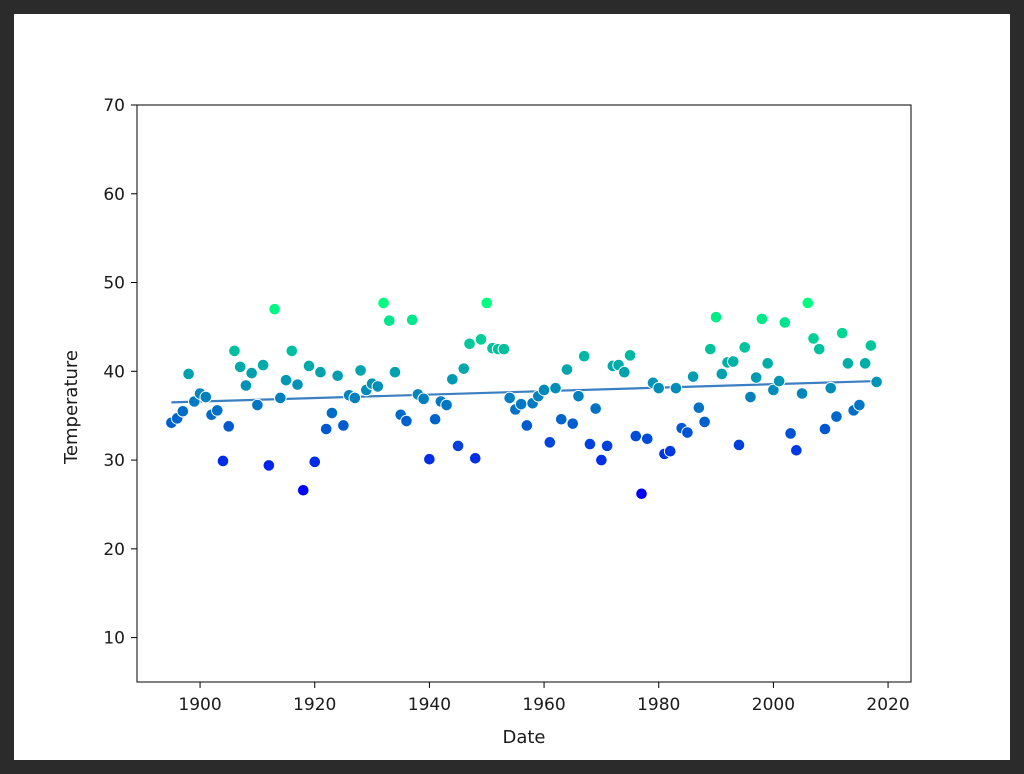 This screenshot has height=774, width=1024. Describe the element at coordinates (114, 106) in the screenshot. I see `y-tick-label: 70` at that location.